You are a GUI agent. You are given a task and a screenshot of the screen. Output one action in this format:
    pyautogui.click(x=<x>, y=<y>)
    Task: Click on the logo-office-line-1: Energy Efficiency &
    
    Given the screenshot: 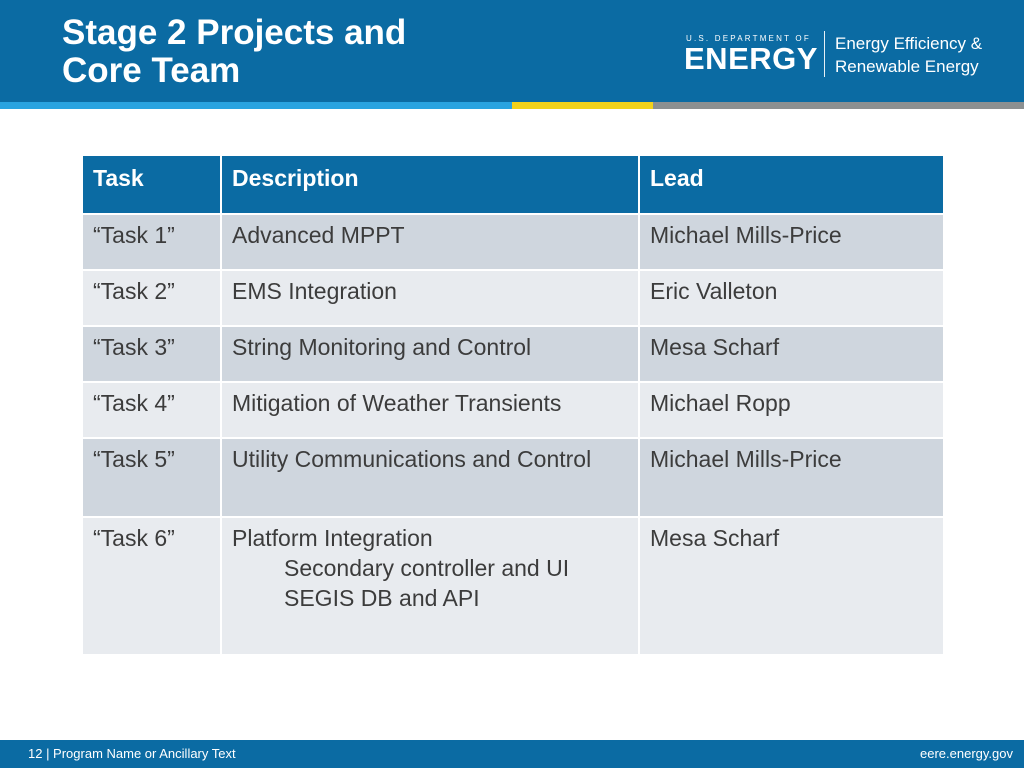 What is the action you would take?
    pyautogui.click(x=909, y=43)
    